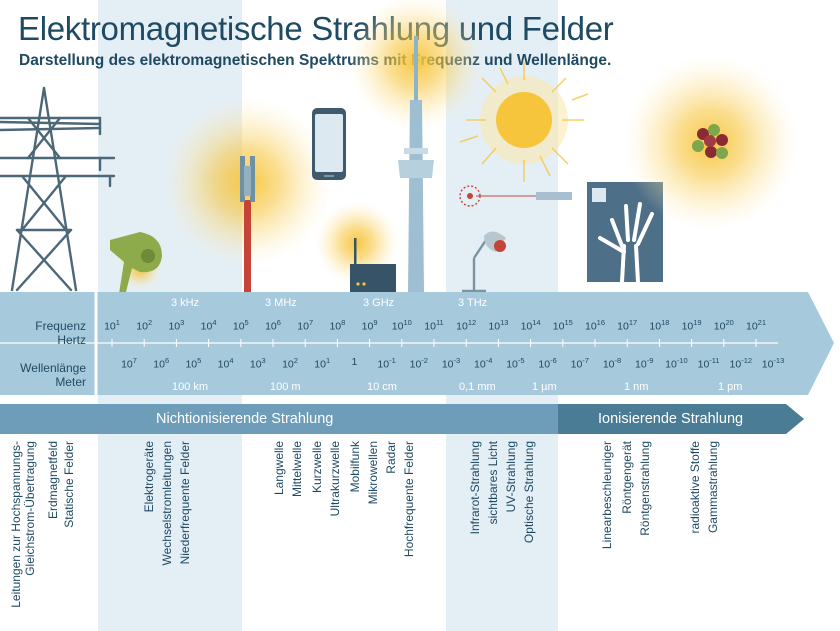 The height and width of the screenshot is (631, 840). Describe the element at coordinates (483, 363) in the screenshot. I see `wavelength-tick-label: 10⁻⁴` at that location.